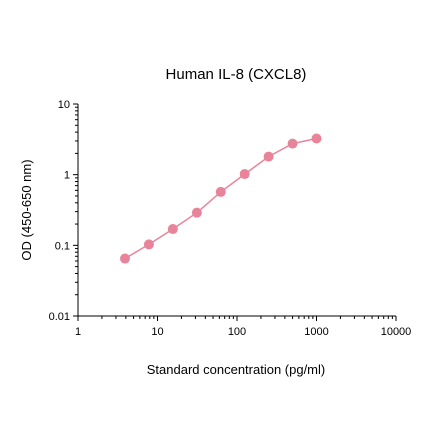 The height and width of the screenshot is (441, 440). What do you see at coordinates (237, 332) in the screenshot?
I see `x-tick-label: 100` at bounding box center [237, 332].